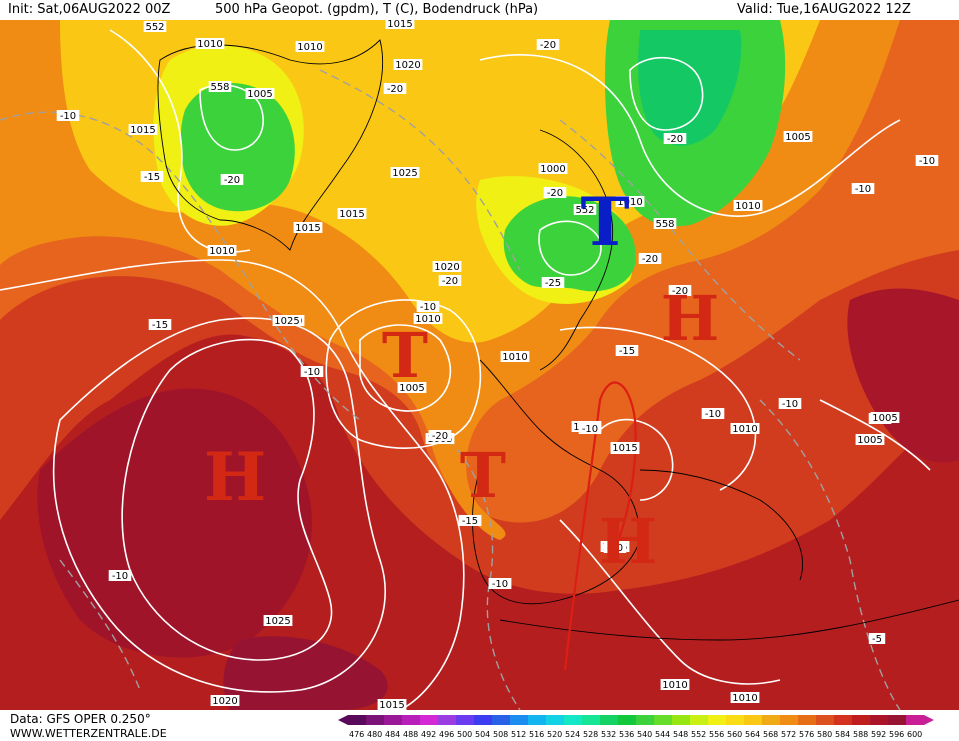 The height and width of the screenshot is (741, 959). Describe the element at coordinates (428, 734) in the screenshot. I see `legend-tick-label: 492` at that location.